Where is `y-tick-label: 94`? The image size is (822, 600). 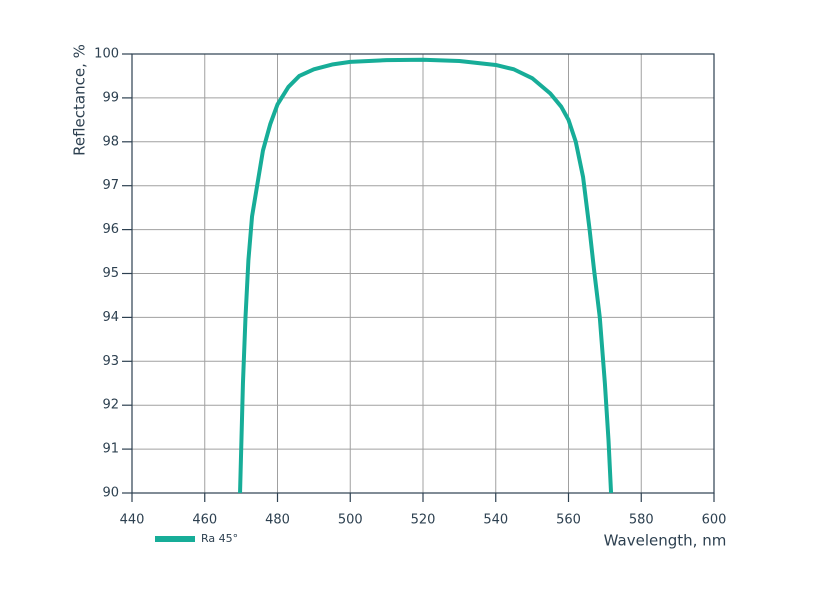
y-tick-label: 94 is located at coordinates (110, 317).